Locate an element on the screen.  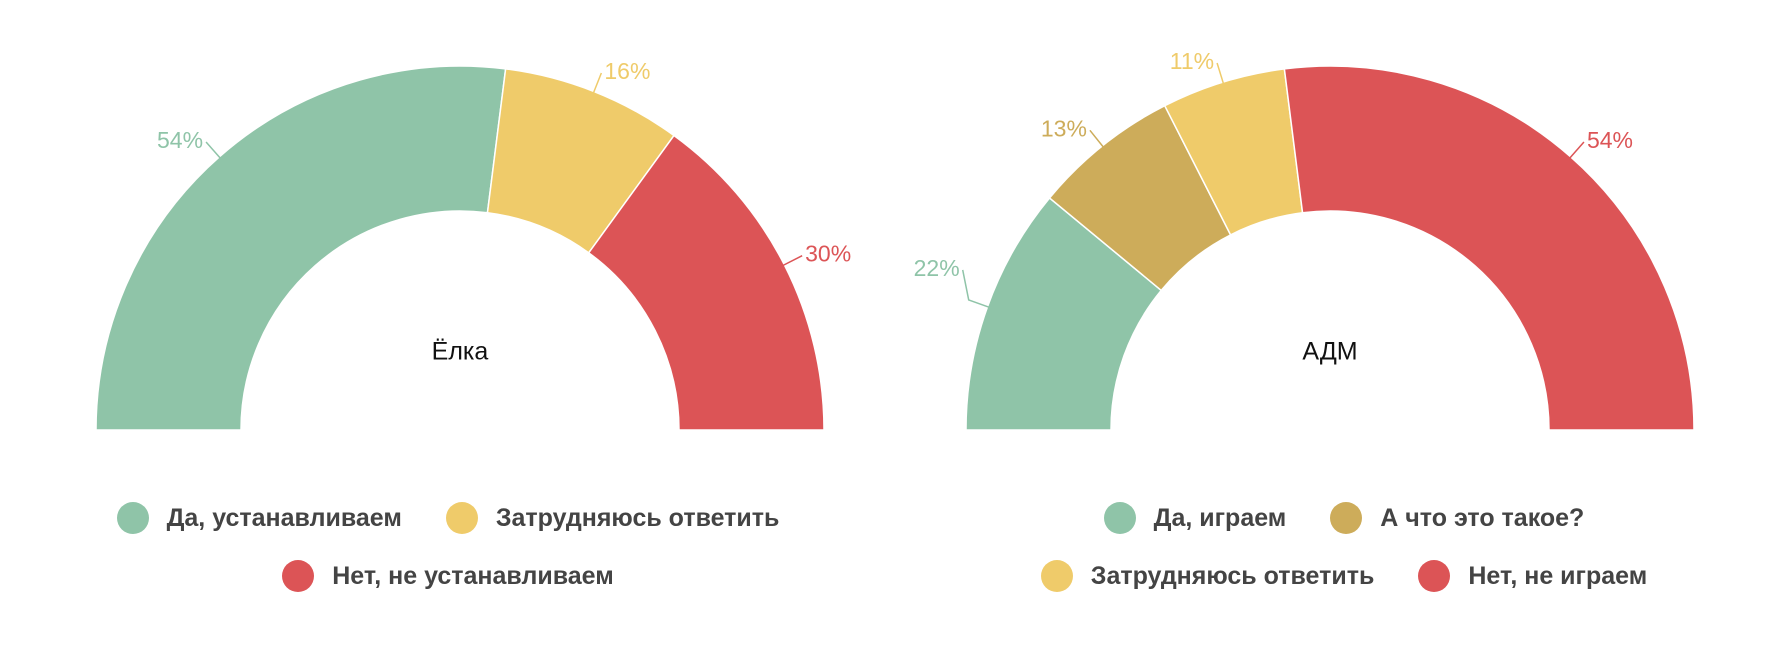
chart-2-data-label-4: 54% is located at coordinates (1610, 140).